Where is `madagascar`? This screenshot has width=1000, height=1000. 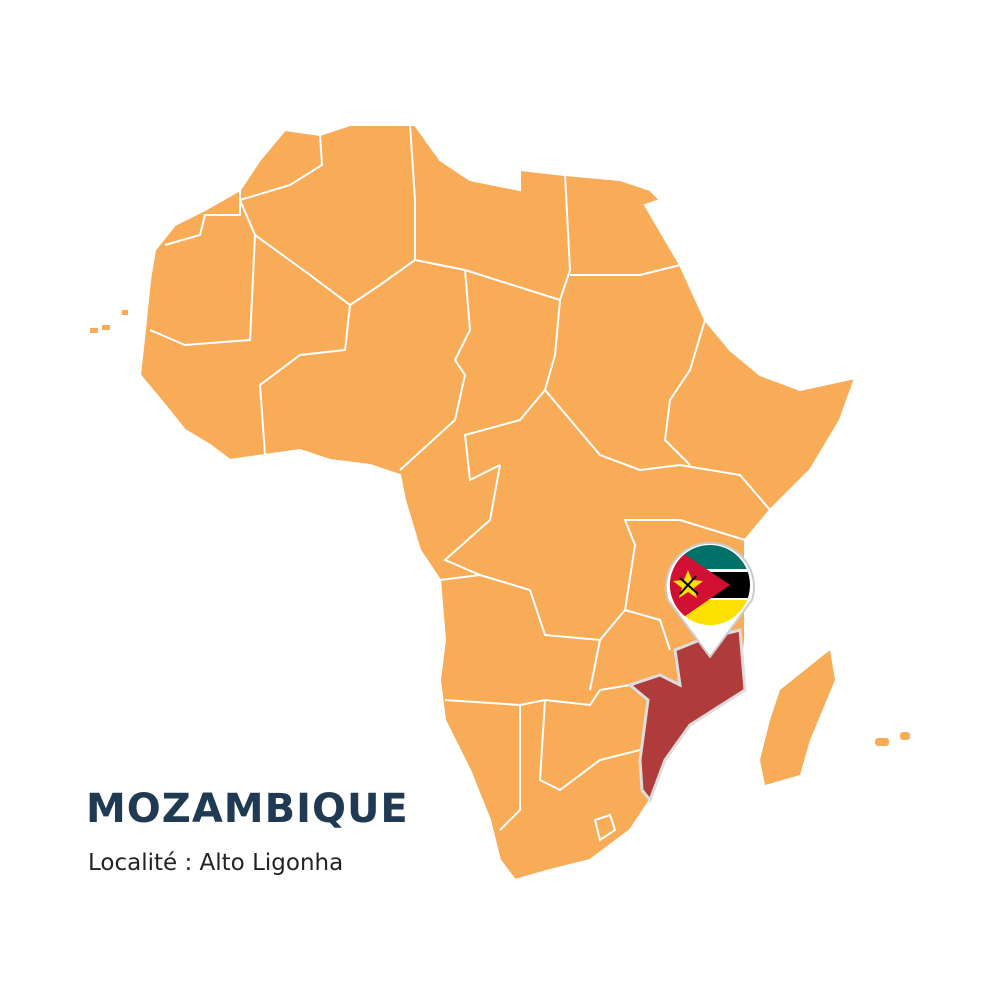 madagascar is located at coordinates (797, 717).